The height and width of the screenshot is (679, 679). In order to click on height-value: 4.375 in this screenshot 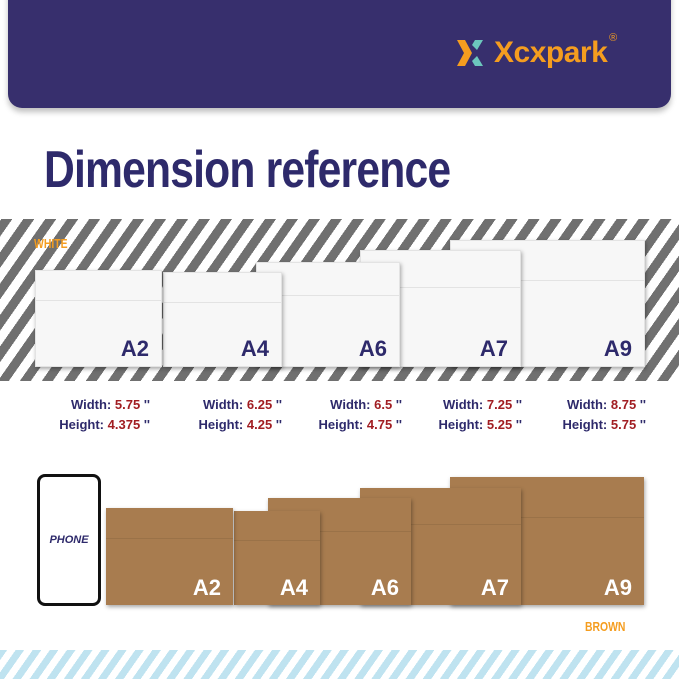, I will do `click(124, 424)`.